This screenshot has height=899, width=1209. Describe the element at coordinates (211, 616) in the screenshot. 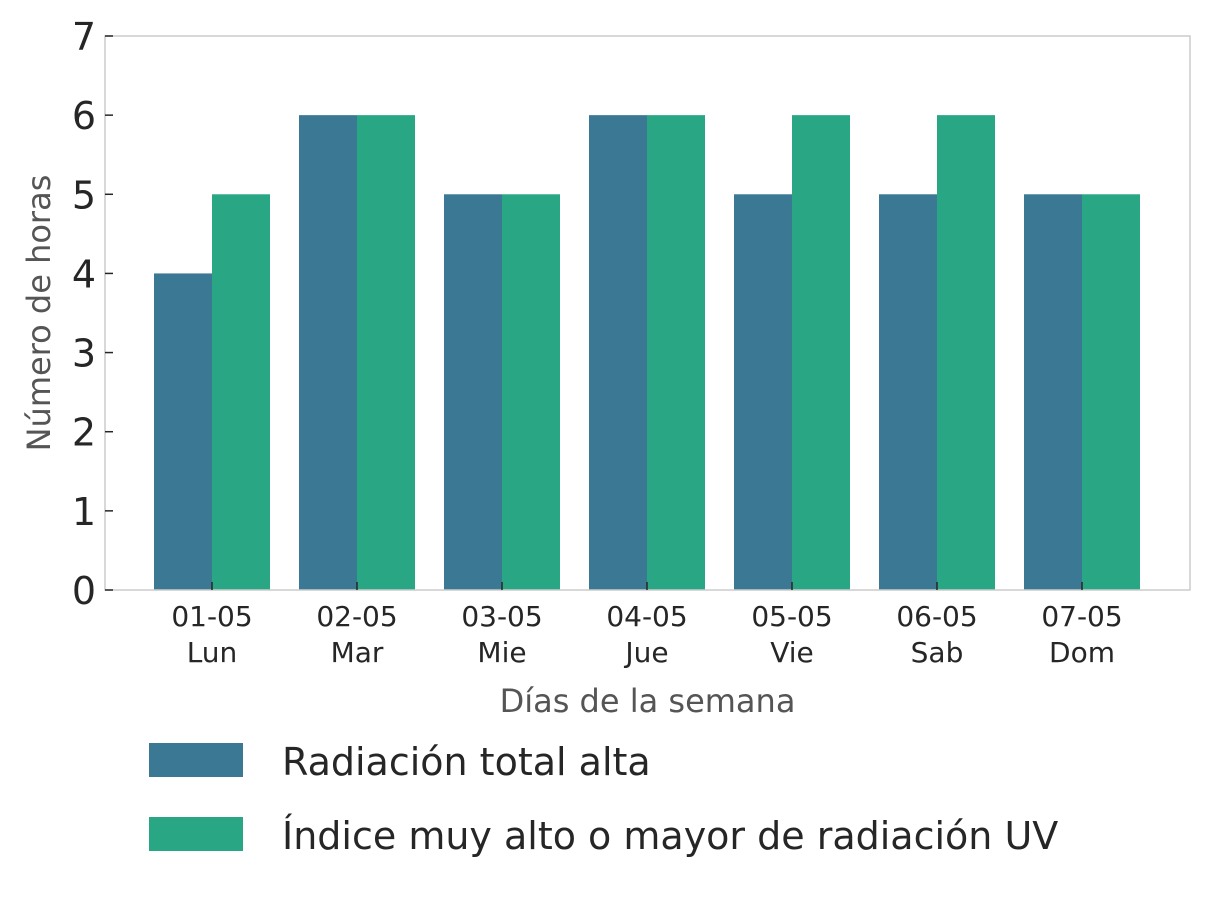

I see `x-tick-label: 01-05` at that location.